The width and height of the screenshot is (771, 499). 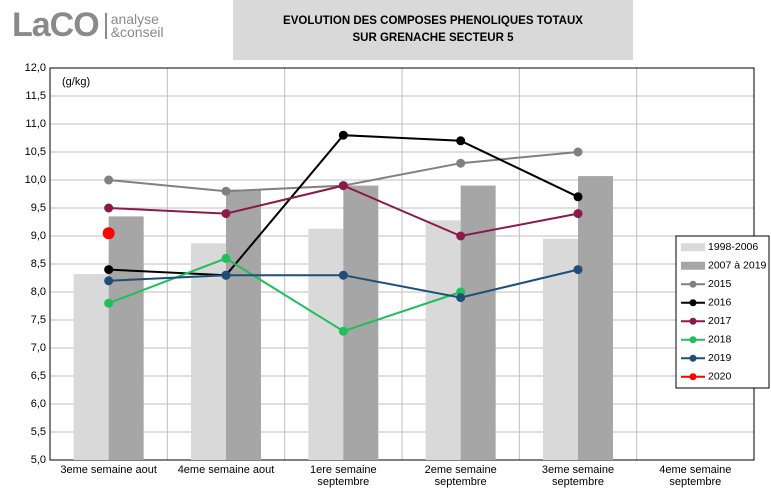 I want to click on legend-label: 2016, so click(x=720, y=303).